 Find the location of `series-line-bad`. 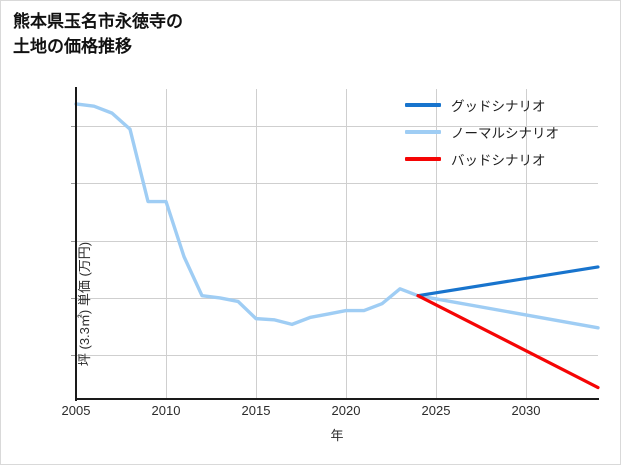

series-line-bad is located at coordinates (508, 342).